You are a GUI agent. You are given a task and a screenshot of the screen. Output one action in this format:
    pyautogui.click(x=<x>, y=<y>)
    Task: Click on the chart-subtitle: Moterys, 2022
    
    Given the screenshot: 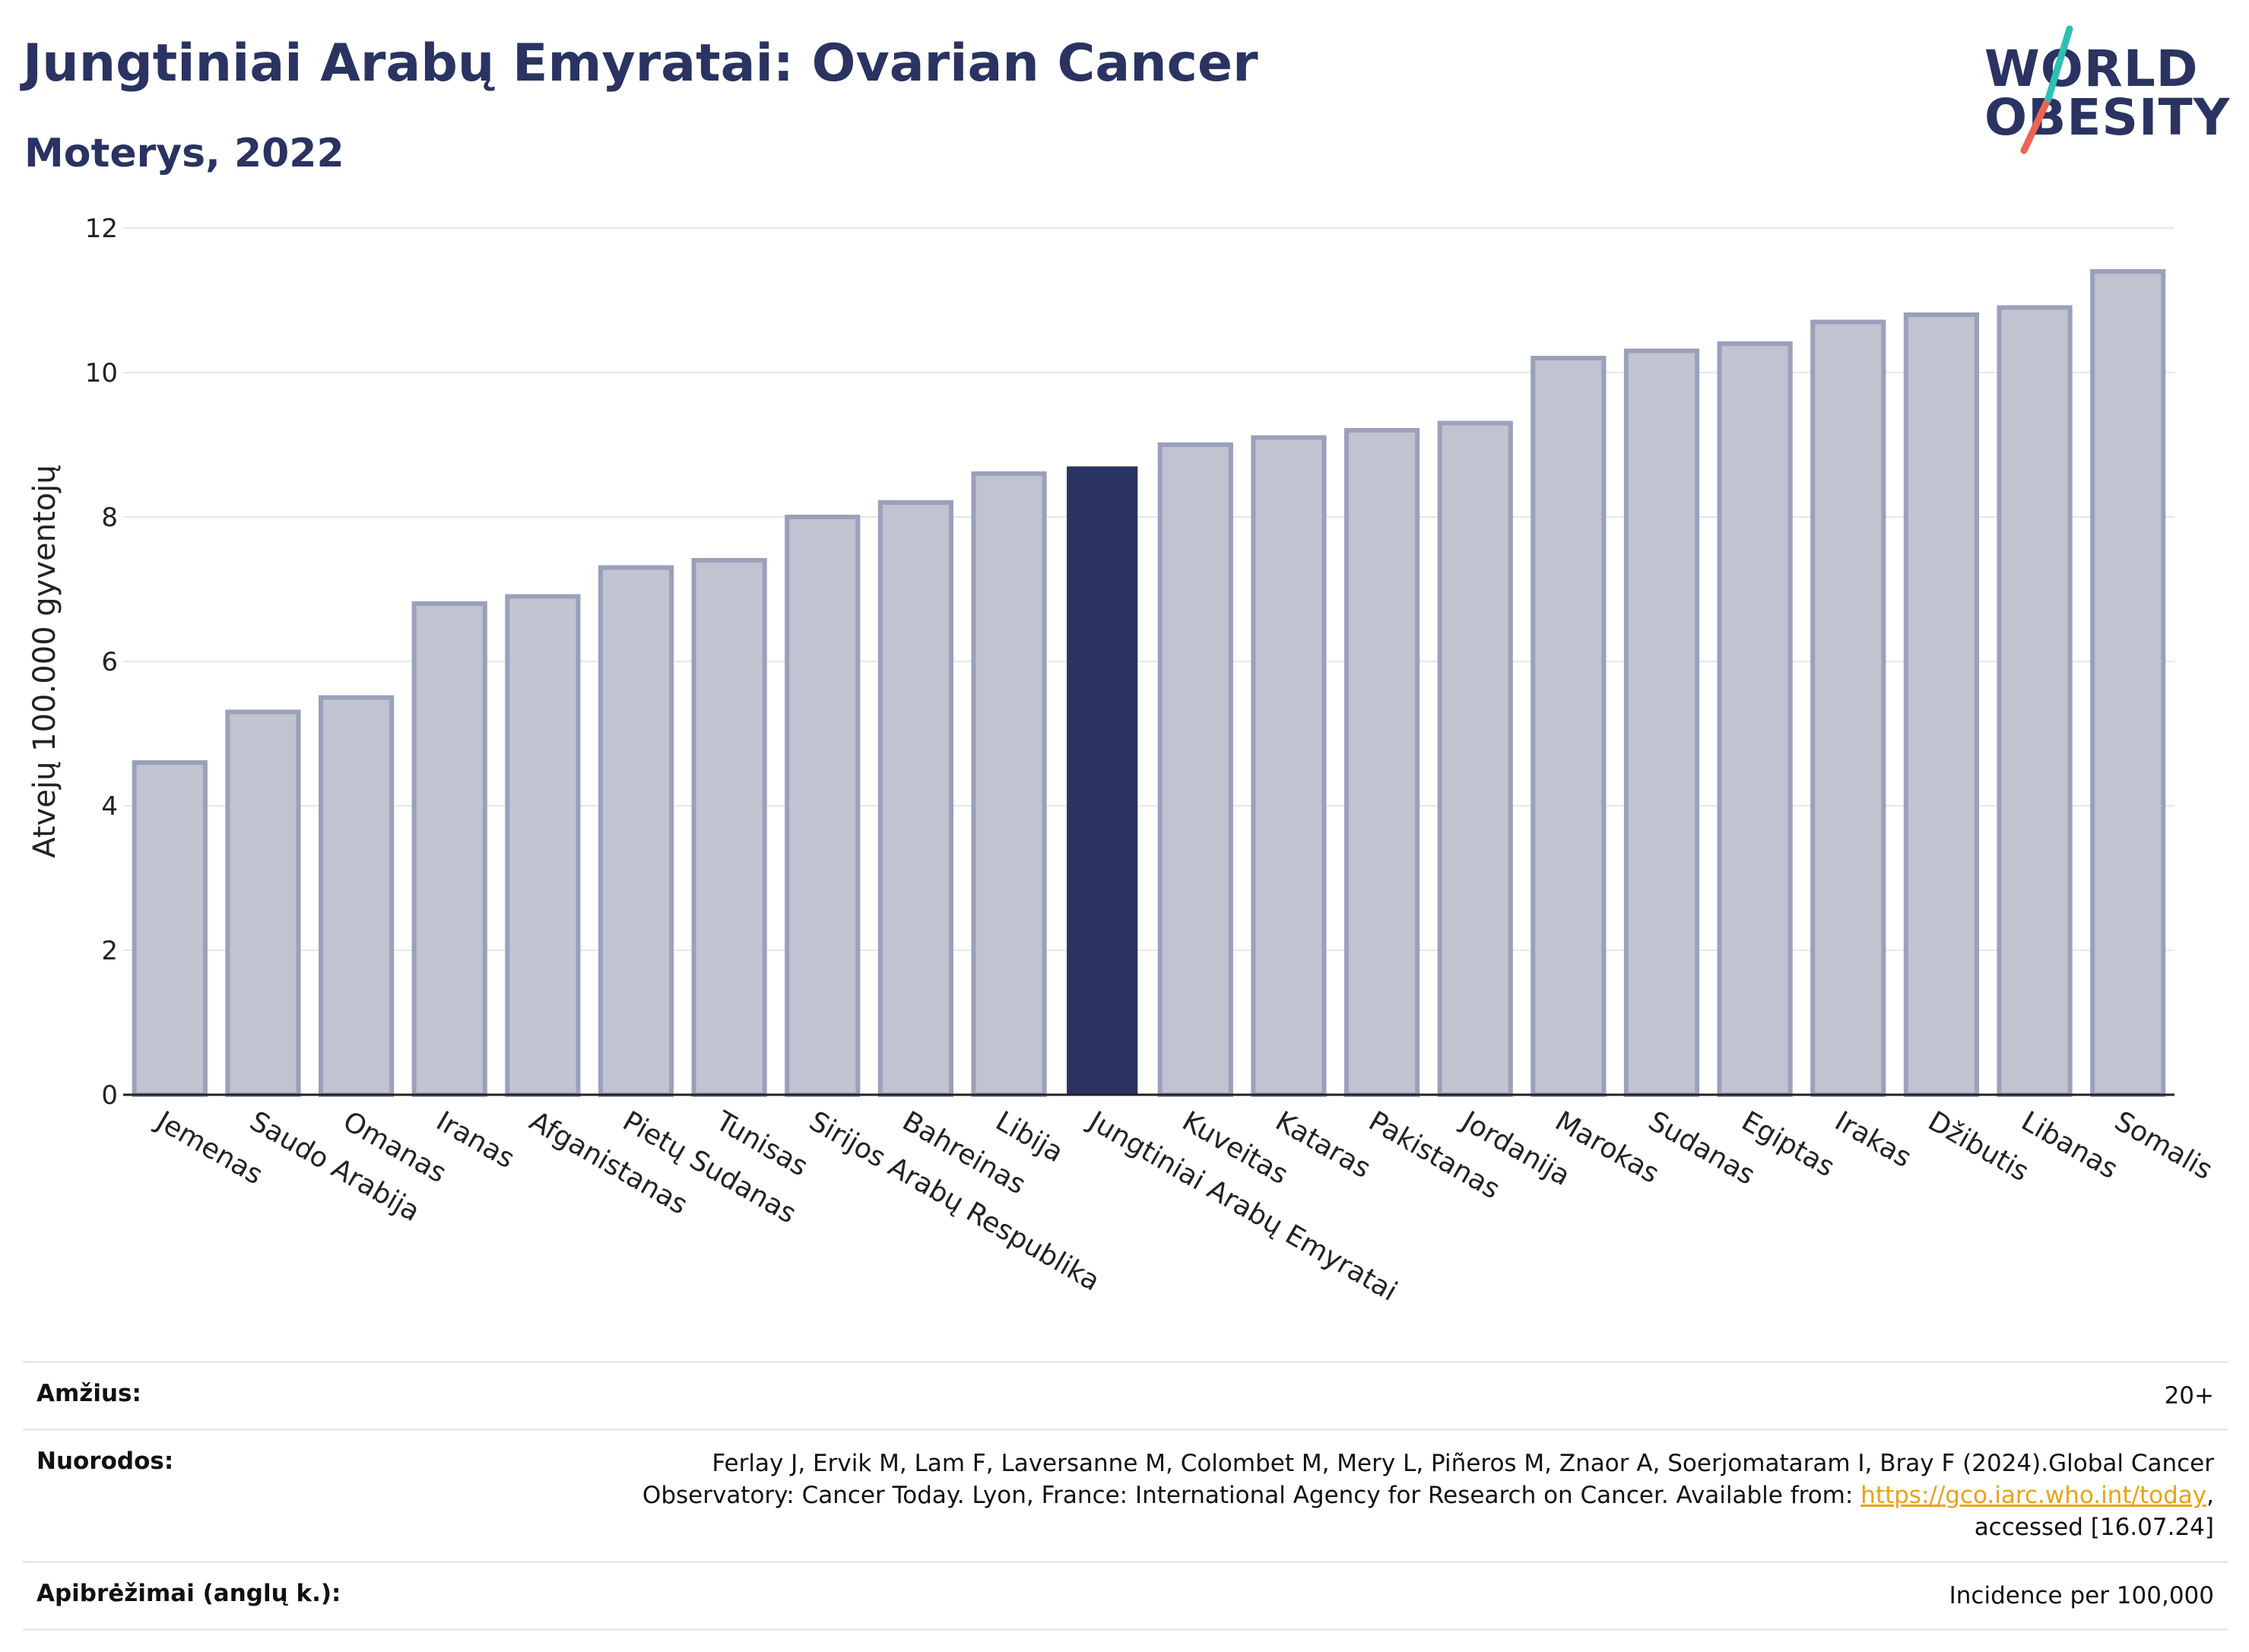 What is the action you would take?
    pyautogui.click(x=184, y=153)
    